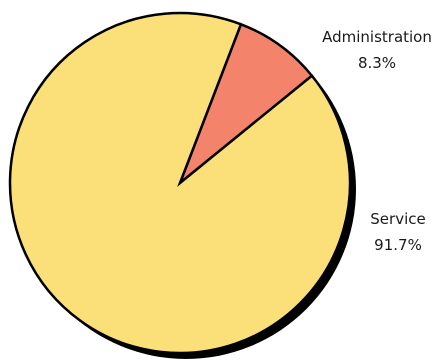  What do you see at coordinates (397, 219) in the screenshot?
I see `slice-label-service: Service` at bounding box center [397, 219].